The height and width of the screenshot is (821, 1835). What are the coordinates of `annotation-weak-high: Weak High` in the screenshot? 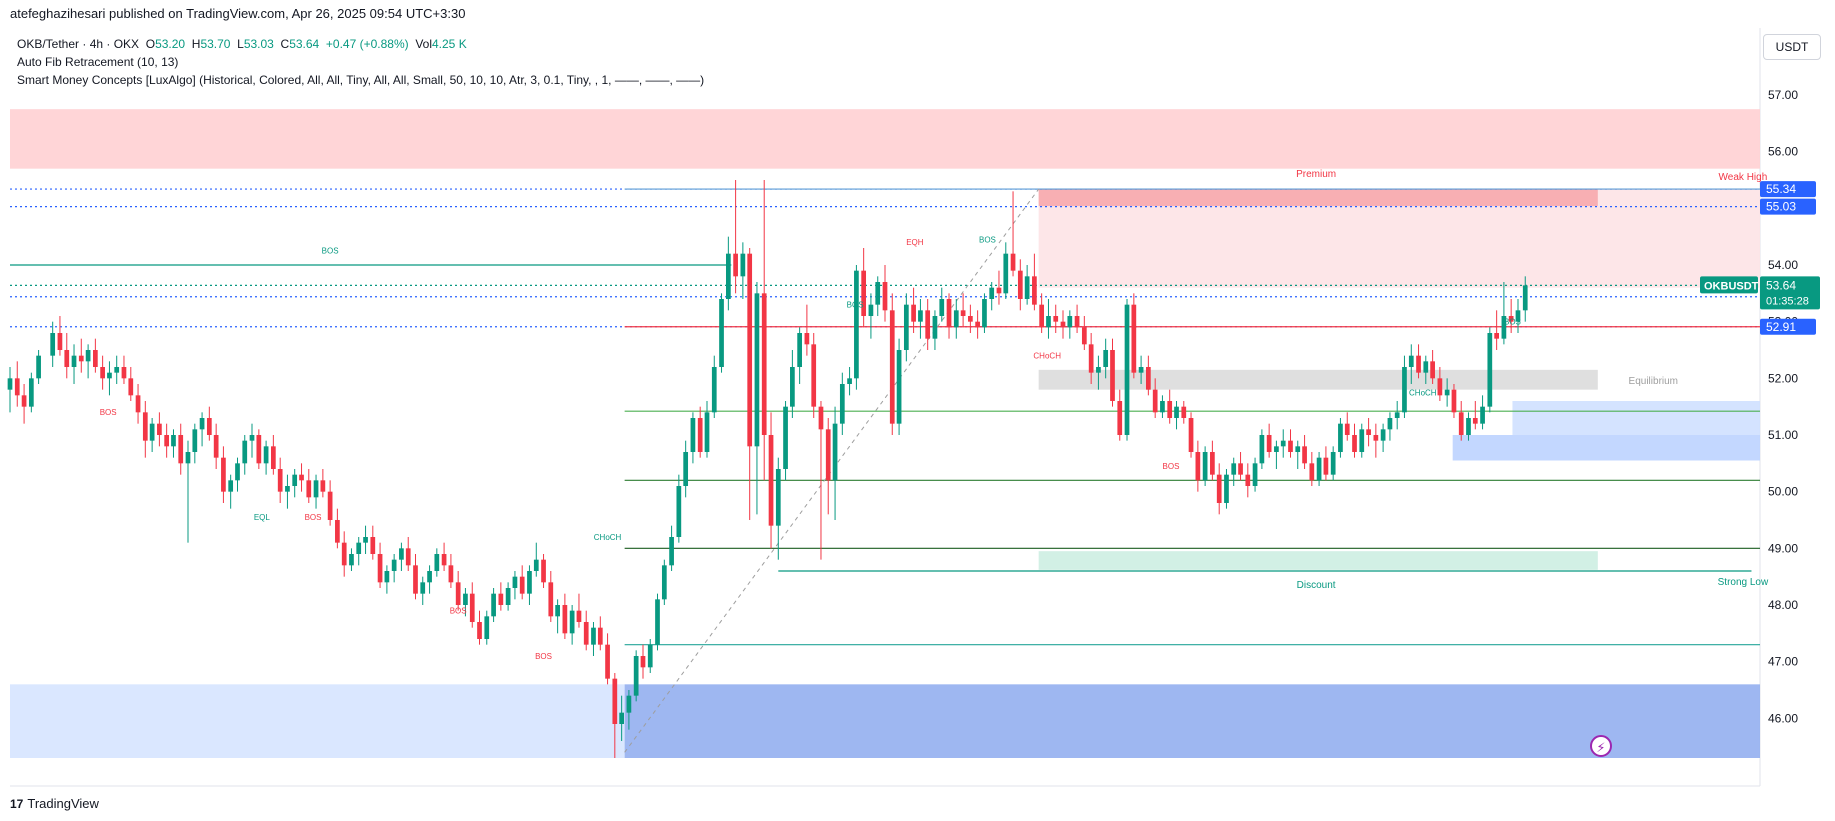 It's located at (1743, 177).